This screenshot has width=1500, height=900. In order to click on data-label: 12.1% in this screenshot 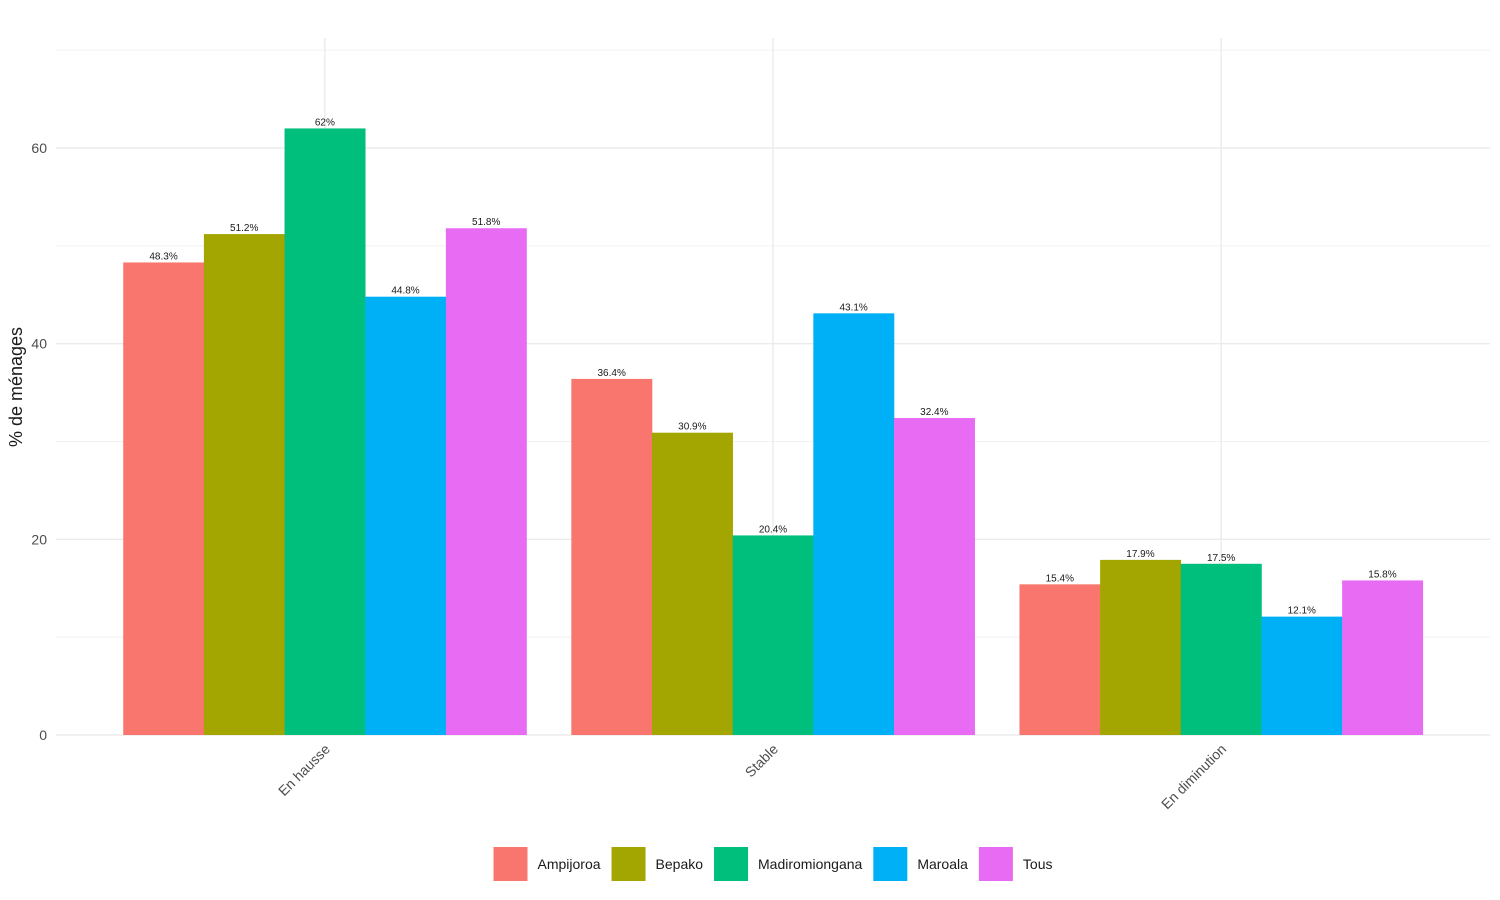, I will do `click(1302, 611)`.